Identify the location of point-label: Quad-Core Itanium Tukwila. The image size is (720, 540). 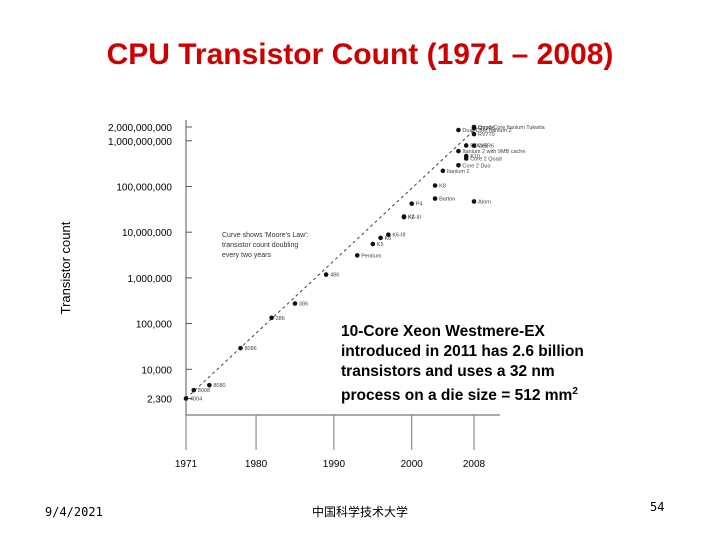
(512, 128).